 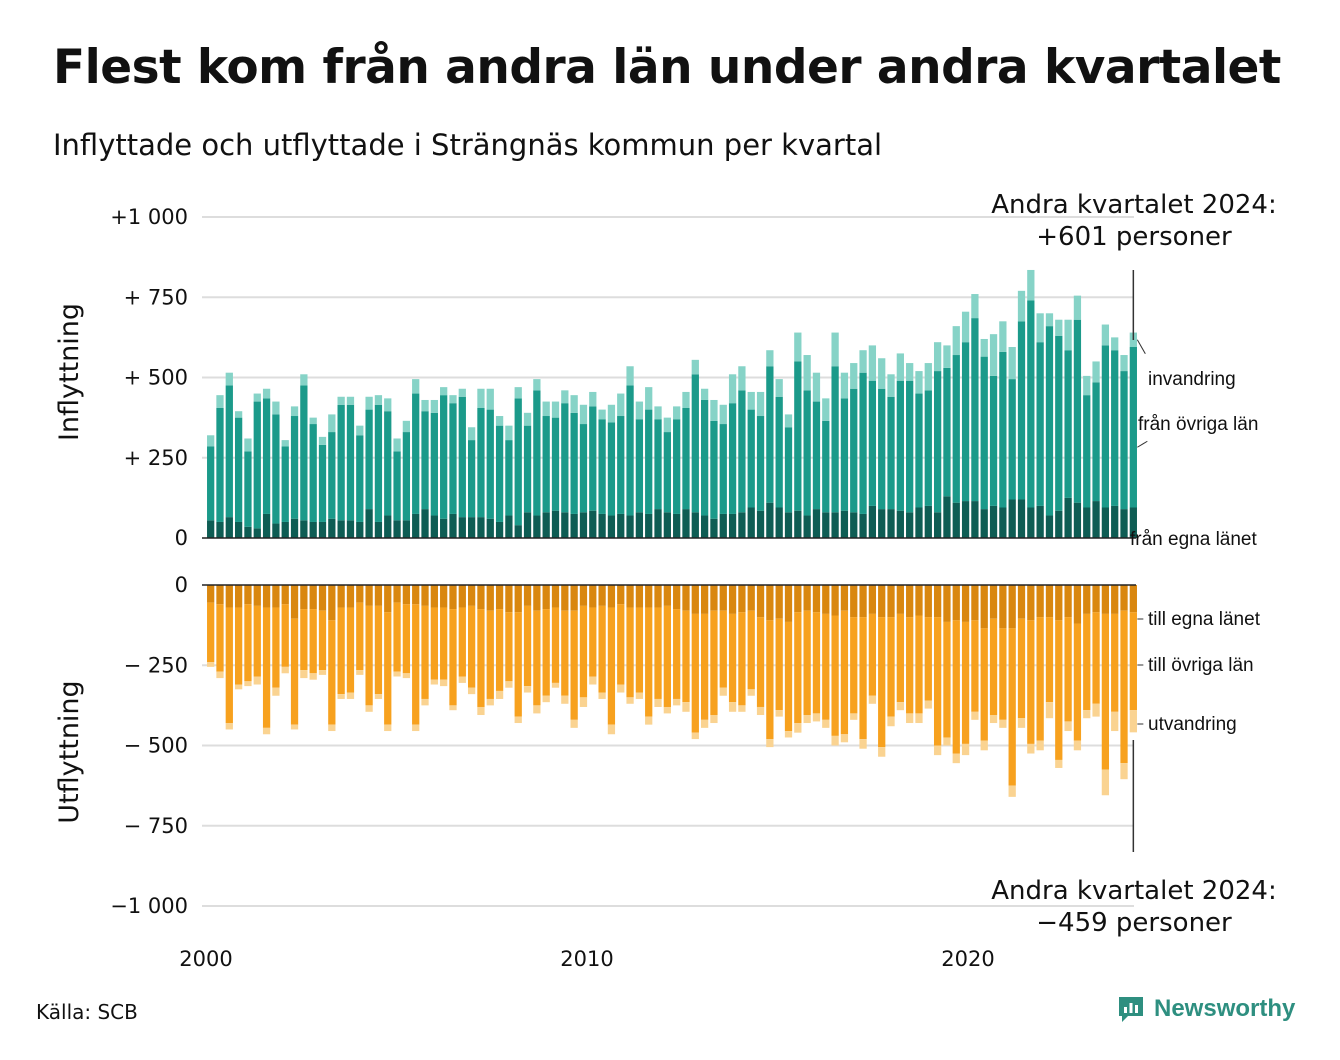 I want to click on newsworthy-logo-icon, so click(x=1131, y=1009).